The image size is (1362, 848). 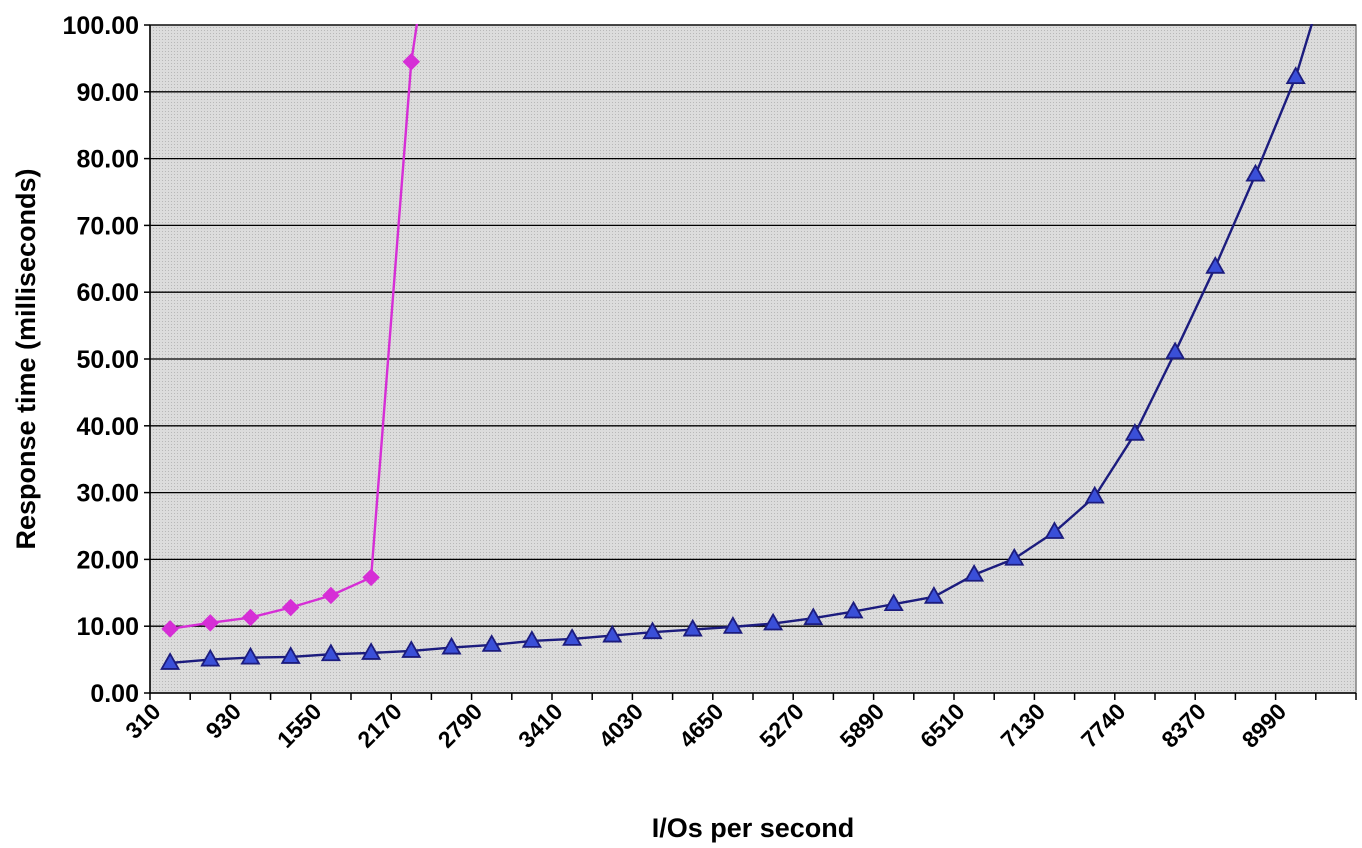 I want to click on y-tick-label: 50.00, so click(x=107, y=360).